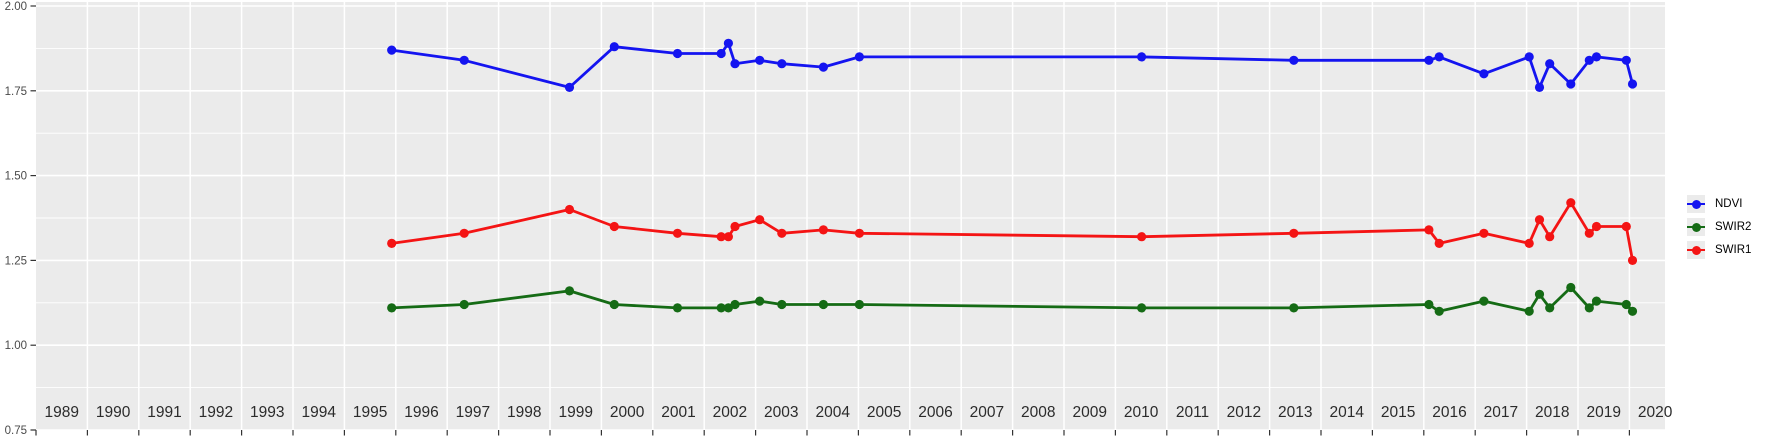 Image resolution: width=1773 pixels, height=442 pixels. Describe the element at coordinates (1696, 250) in the screenshot. I see `swir1-point-line-key-icon` at that location.